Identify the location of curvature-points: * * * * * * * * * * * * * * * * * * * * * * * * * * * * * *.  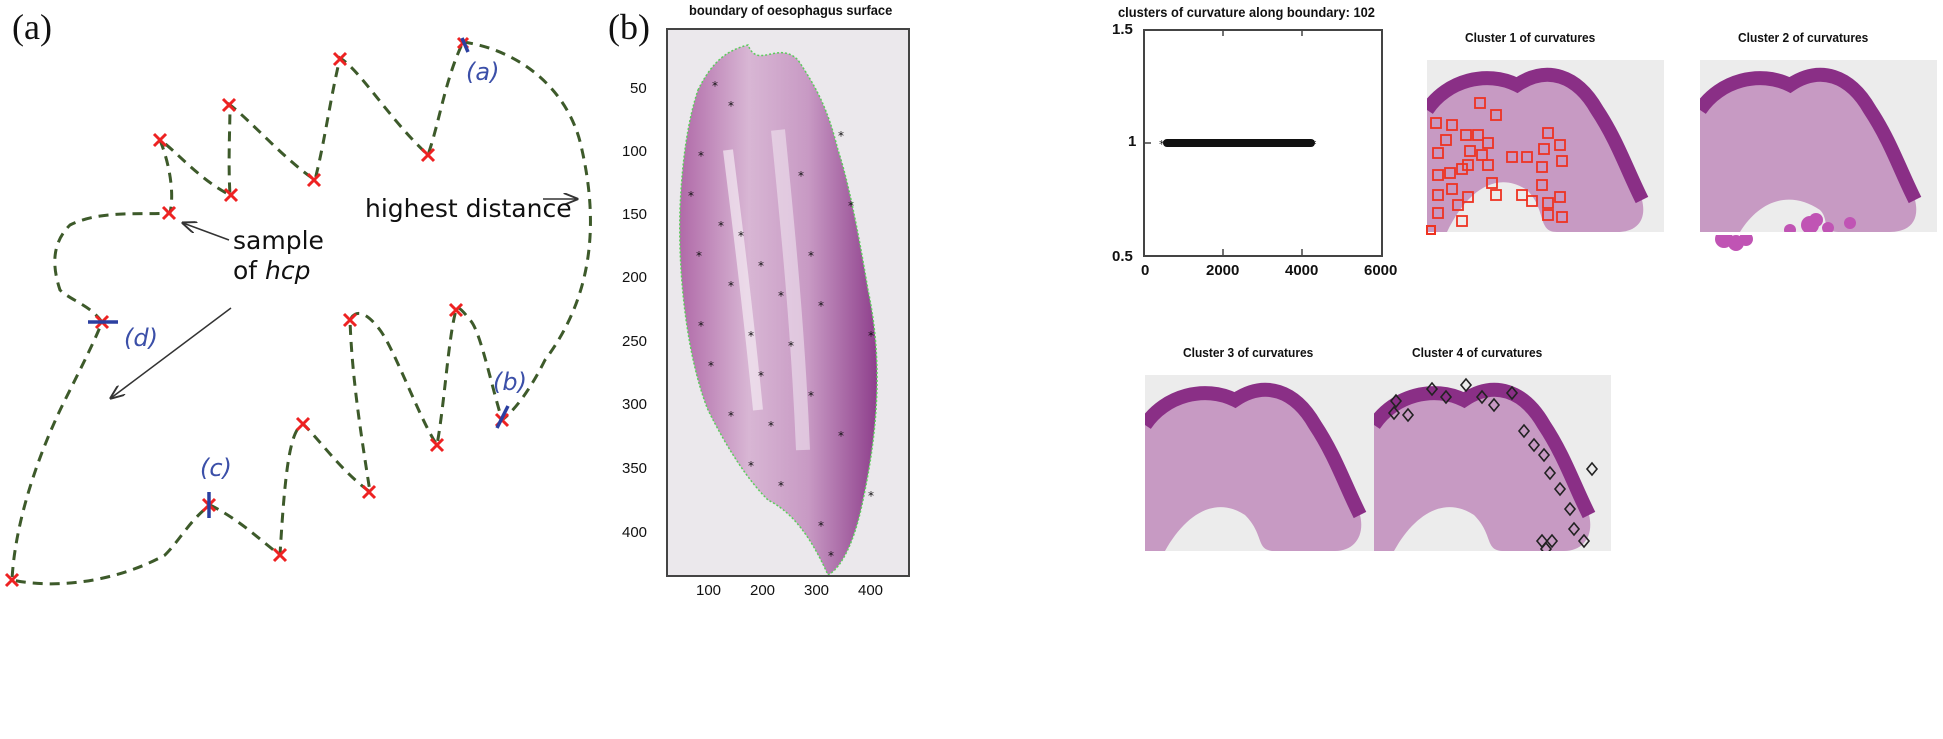
(781, 321).